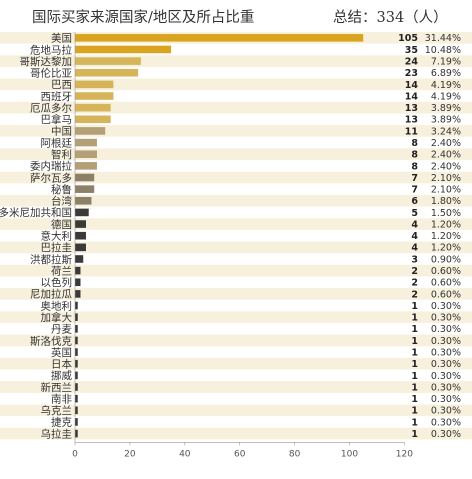  I want to click on category-label: 奥地利, so click(57, 305).